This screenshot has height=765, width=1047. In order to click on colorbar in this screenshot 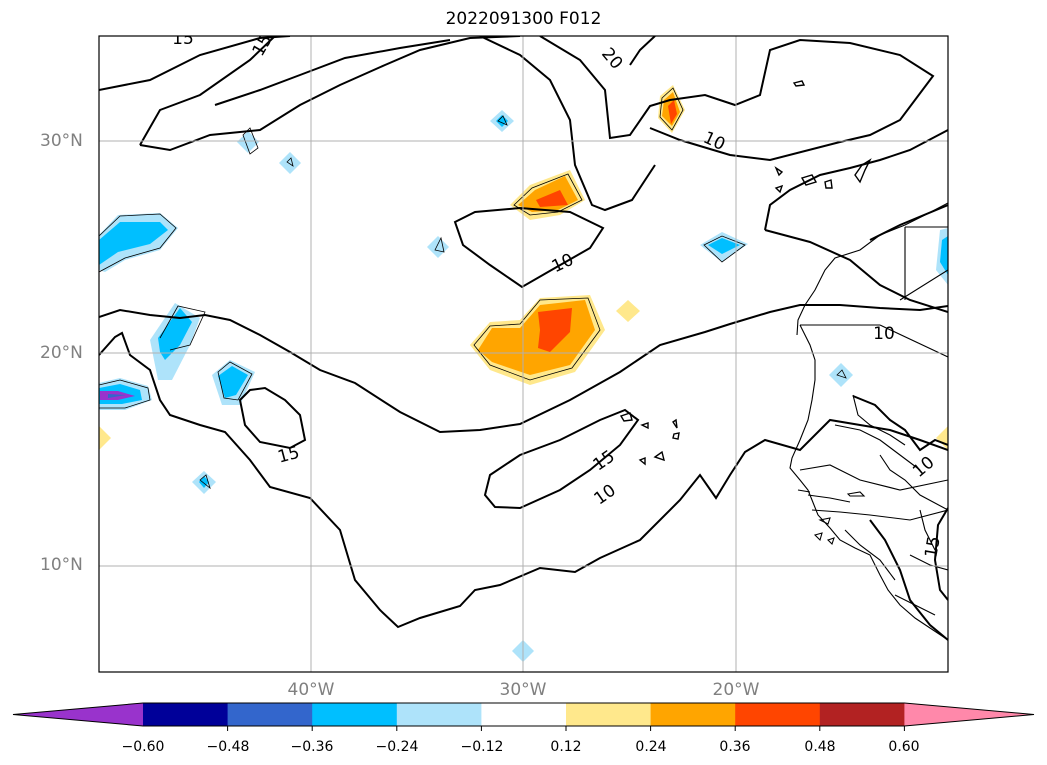, I will do `click(523, 716)`.